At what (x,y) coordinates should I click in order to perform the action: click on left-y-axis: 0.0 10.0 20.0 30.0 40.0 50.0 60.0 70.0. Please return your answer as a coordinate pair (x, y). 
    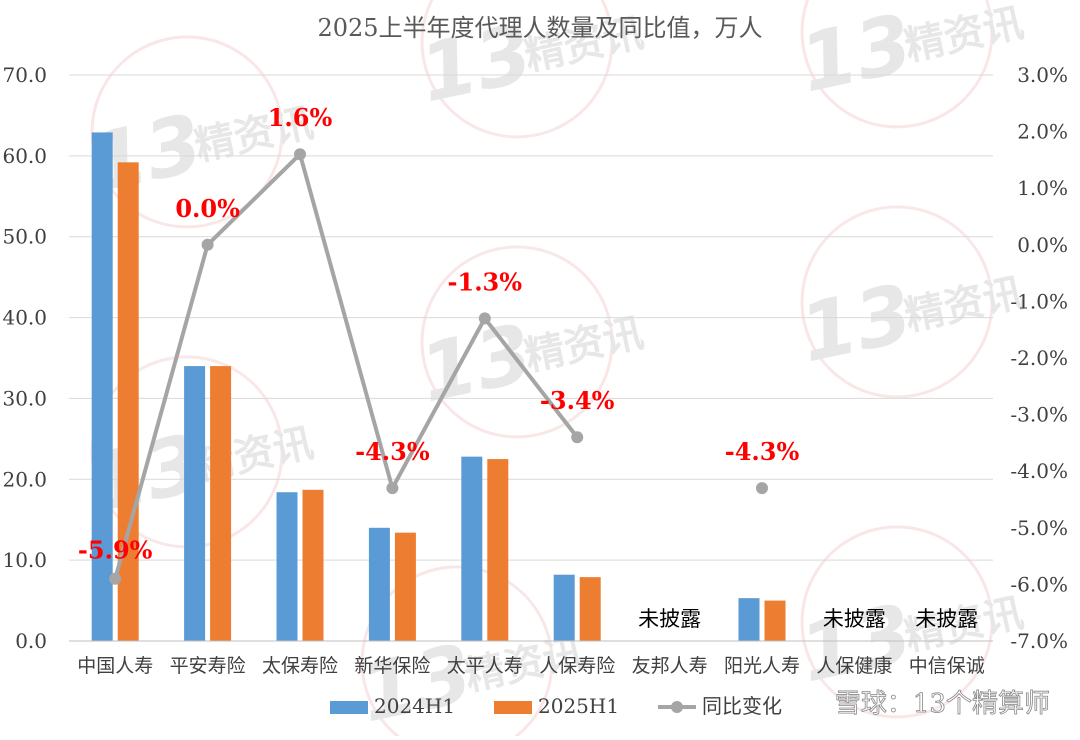
    Looking at the image, I should click on (24, 358).